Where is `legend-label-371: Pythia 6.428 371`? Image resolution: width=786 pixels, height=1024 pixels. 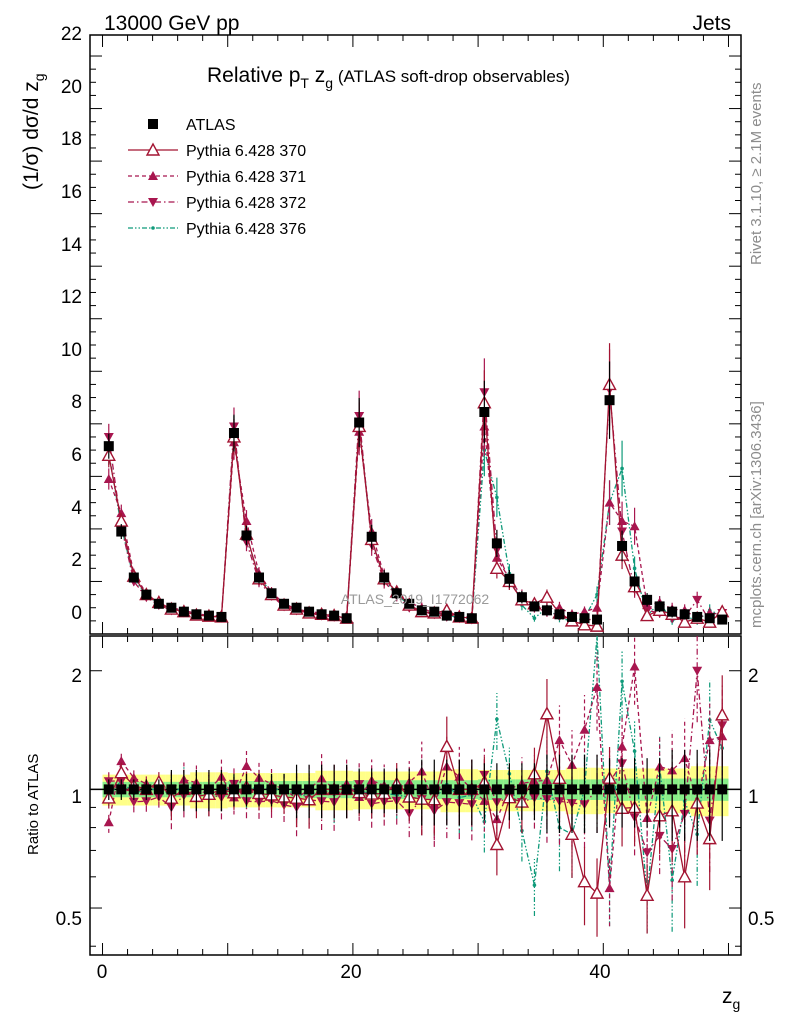
legend-label-371: Pythia 6.428 371 is located at coordinates (246, 177).